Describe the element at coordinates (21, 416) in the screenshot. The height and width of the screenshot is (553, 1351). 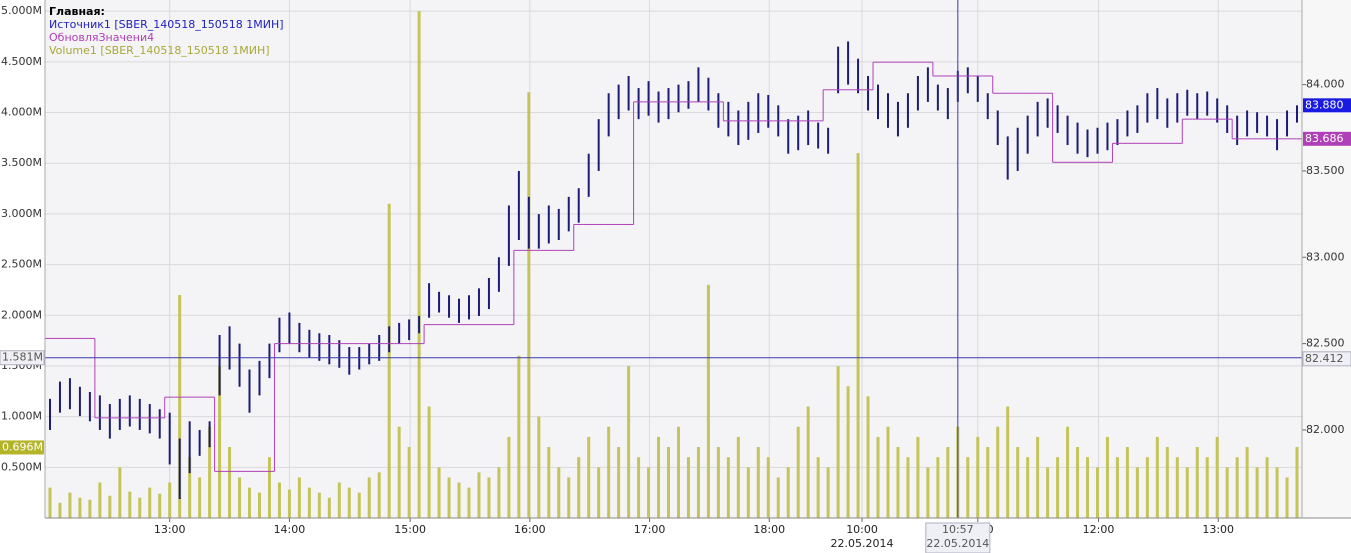
I see `y-tick-label: 1.000M` at that location.